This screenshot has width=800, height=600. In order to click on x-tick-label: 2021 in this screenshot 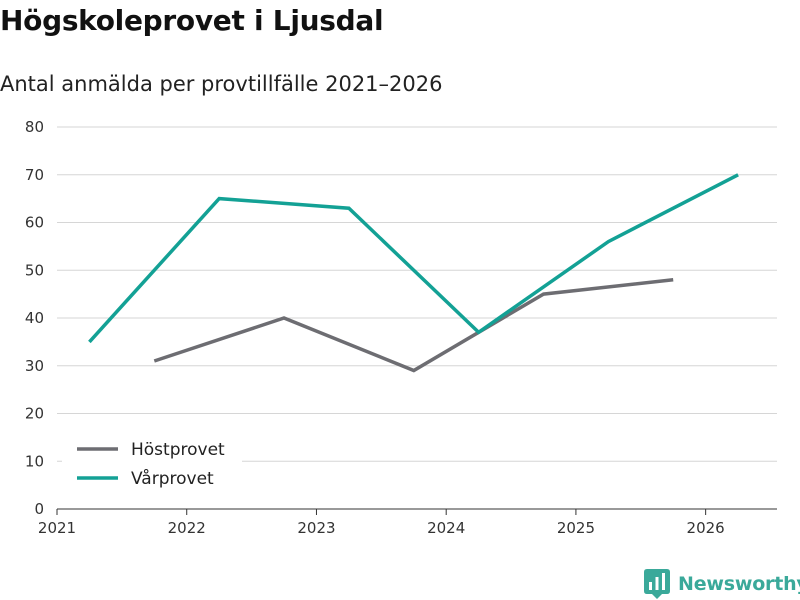, I will do `click(57, 528)`.